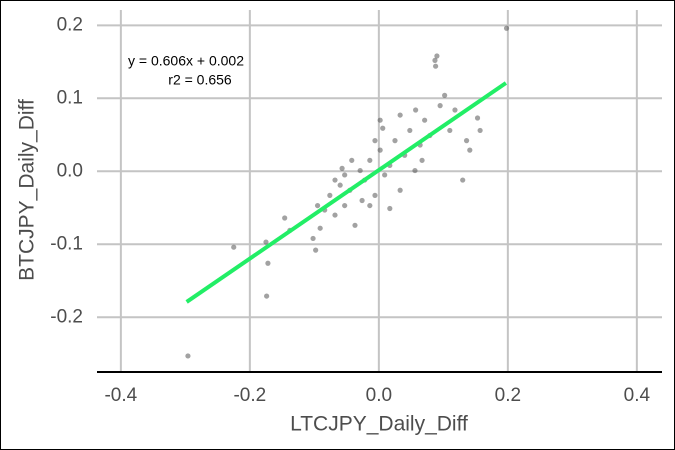 The height and width of the screenshot is (450, 675). Describe the element at coordinates (249, 395) in the screenshot. I see `x-tick-label: -0.2` at that location.